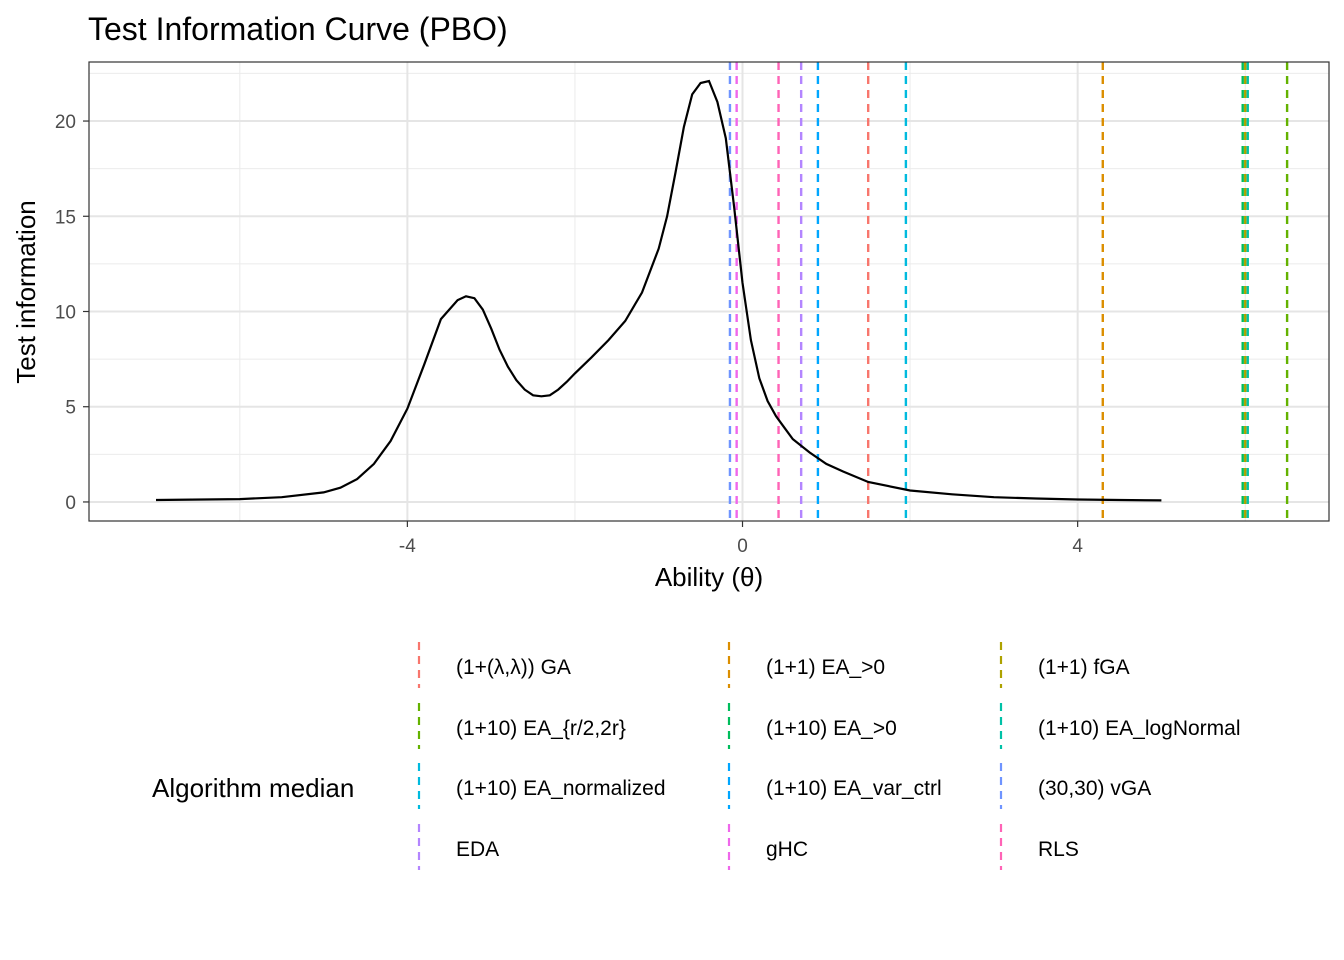 The image size is (1344, 960). I want to click on legend-label: gHC, so click(787, 849).